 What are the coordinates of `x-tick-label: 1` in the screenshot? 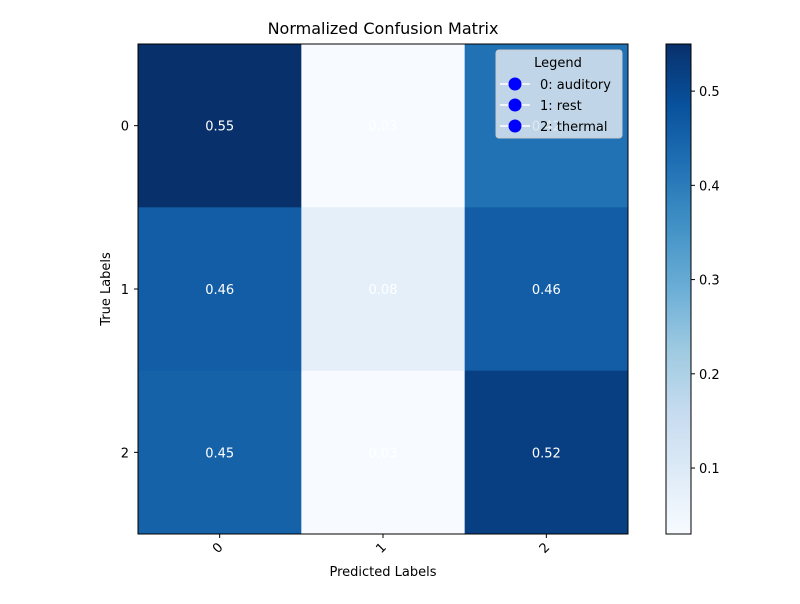 It's located at (381, 548).